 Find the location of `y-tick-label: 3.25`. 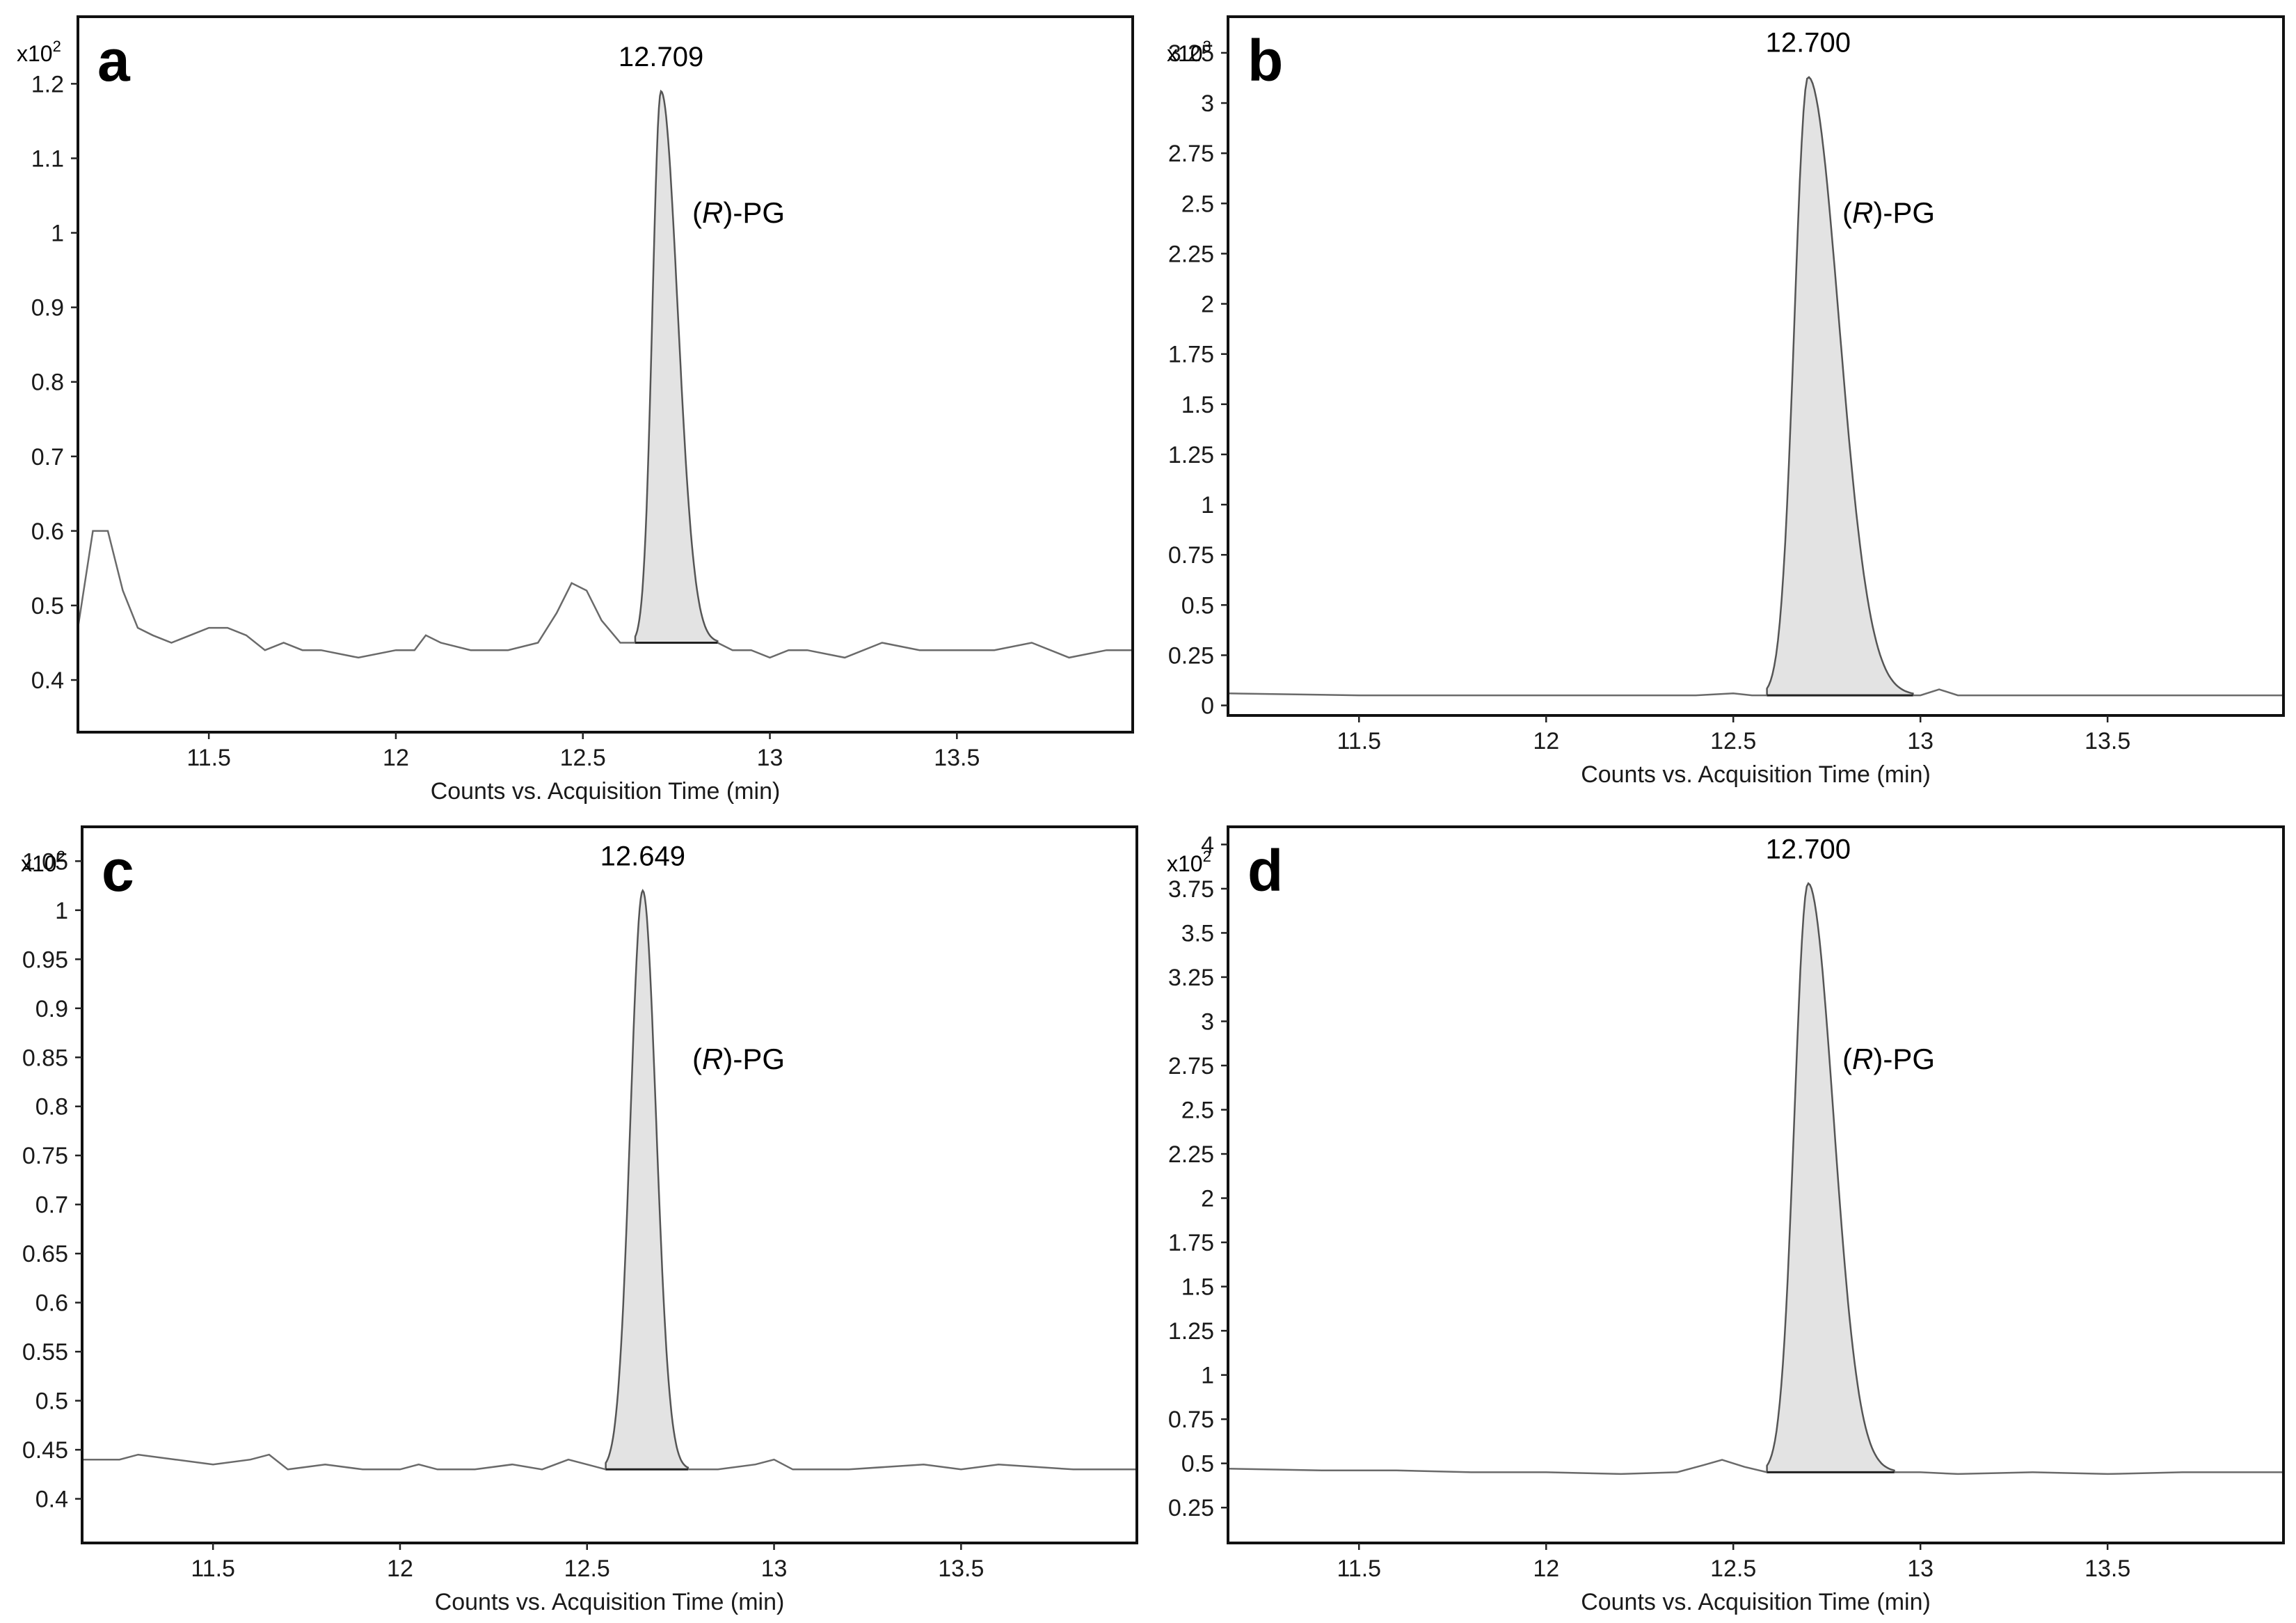

y-tick-label: 3.25 is located at coordinates (1191, 978).